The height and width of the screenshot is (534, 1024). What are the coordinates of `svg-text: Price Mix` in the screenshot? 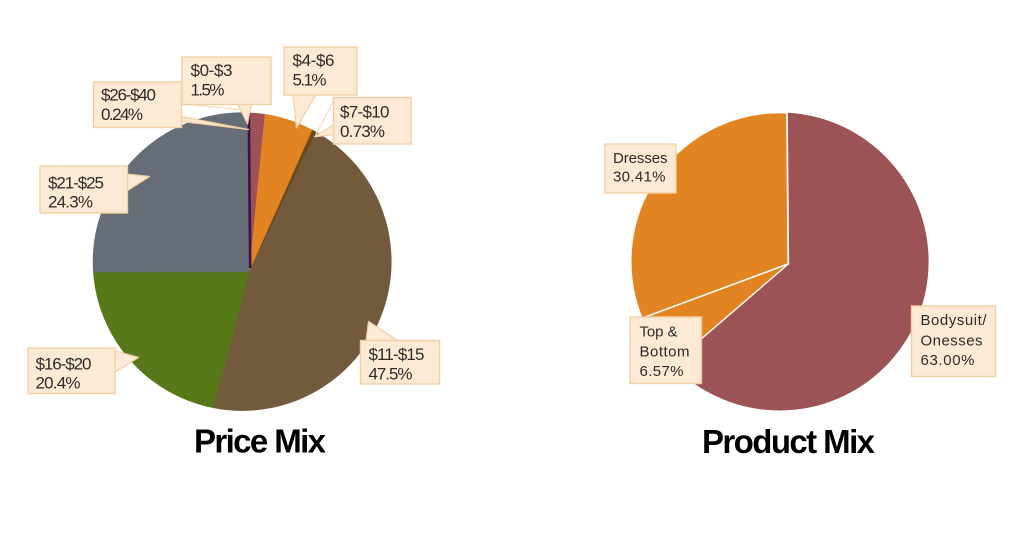 It's located at (260, 441).